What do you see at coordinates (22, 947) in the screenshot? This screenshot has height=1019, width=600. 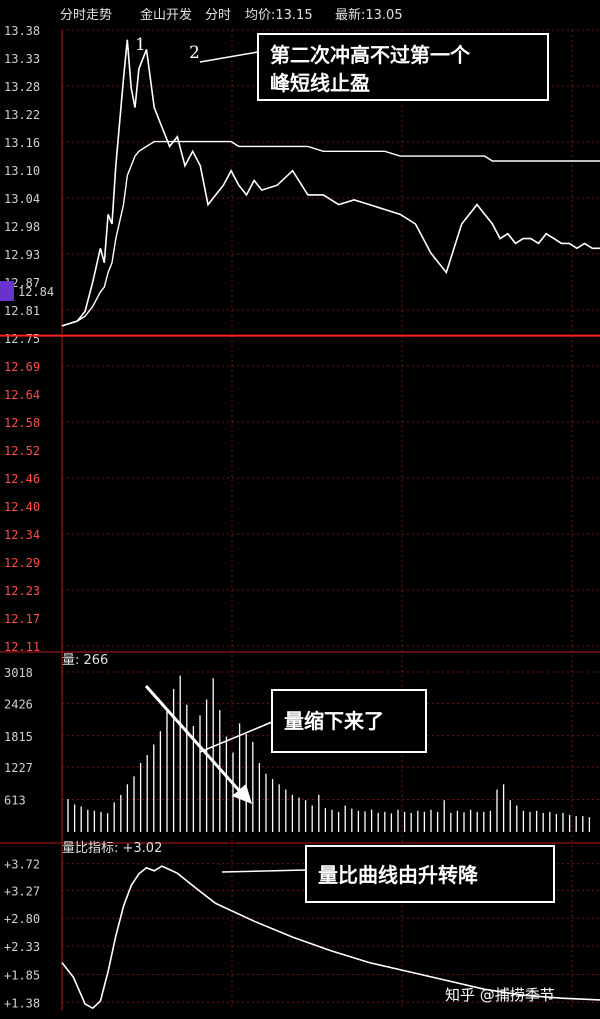 I see `ratio-tick-label: +2.33` at bounding box center [22, 947].